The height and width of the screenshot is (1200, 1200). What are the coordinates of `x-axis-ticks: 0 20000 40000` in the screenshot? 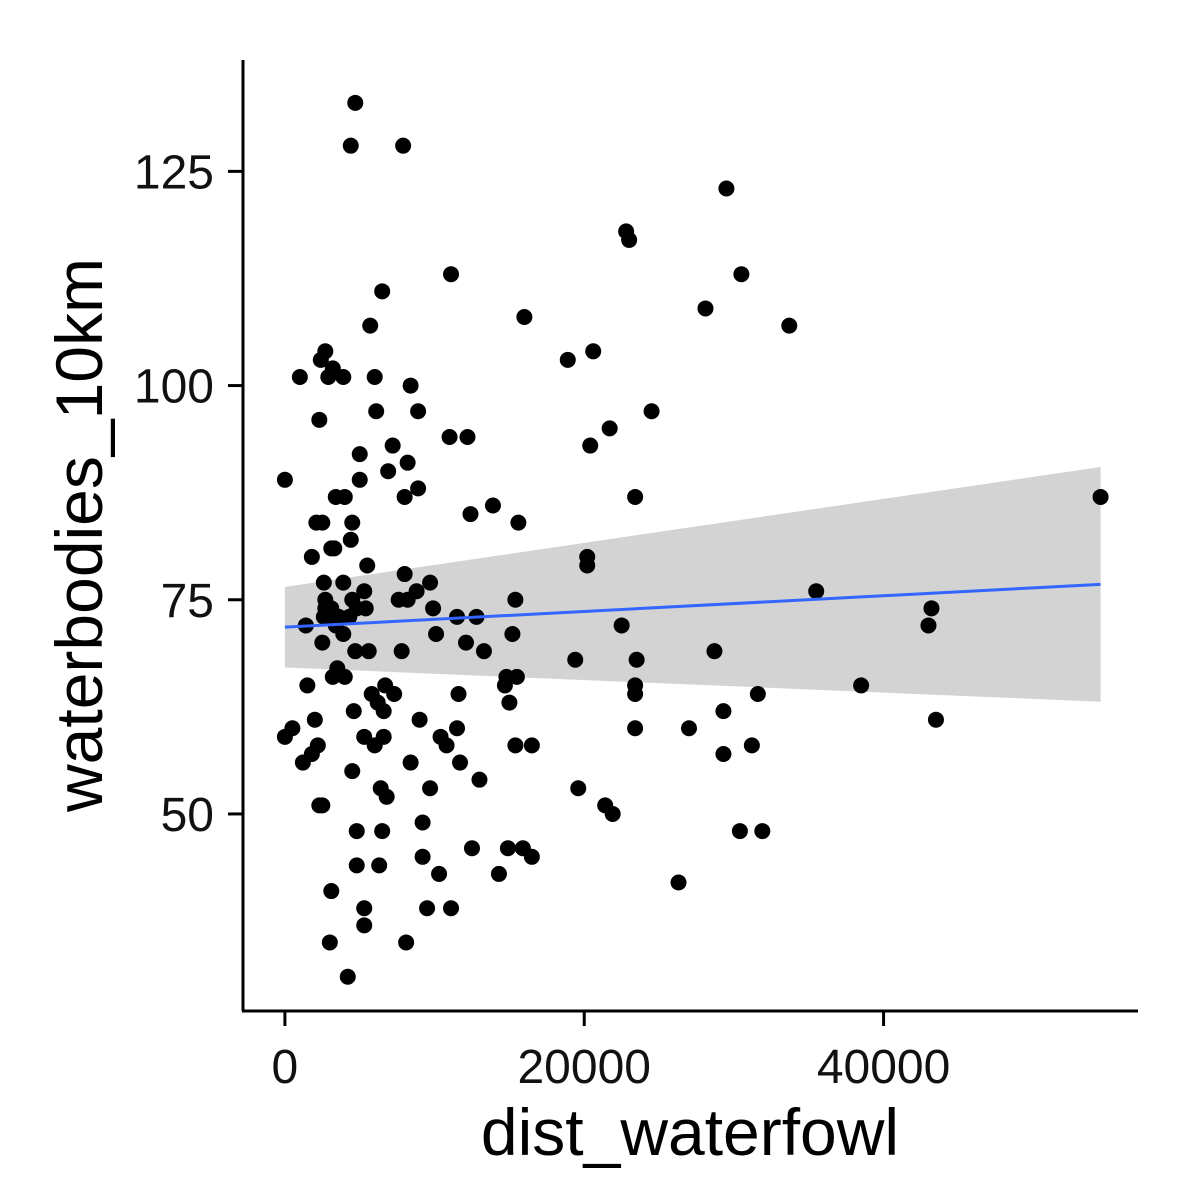 It's located at (611, 1052).